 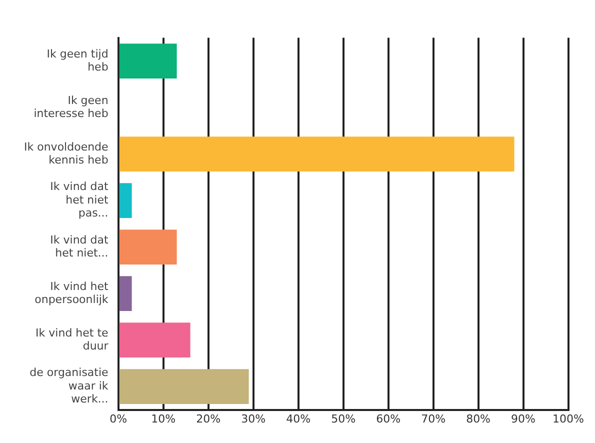 I want to click on x-tick-label: 80%, so click(x=478, y=419).